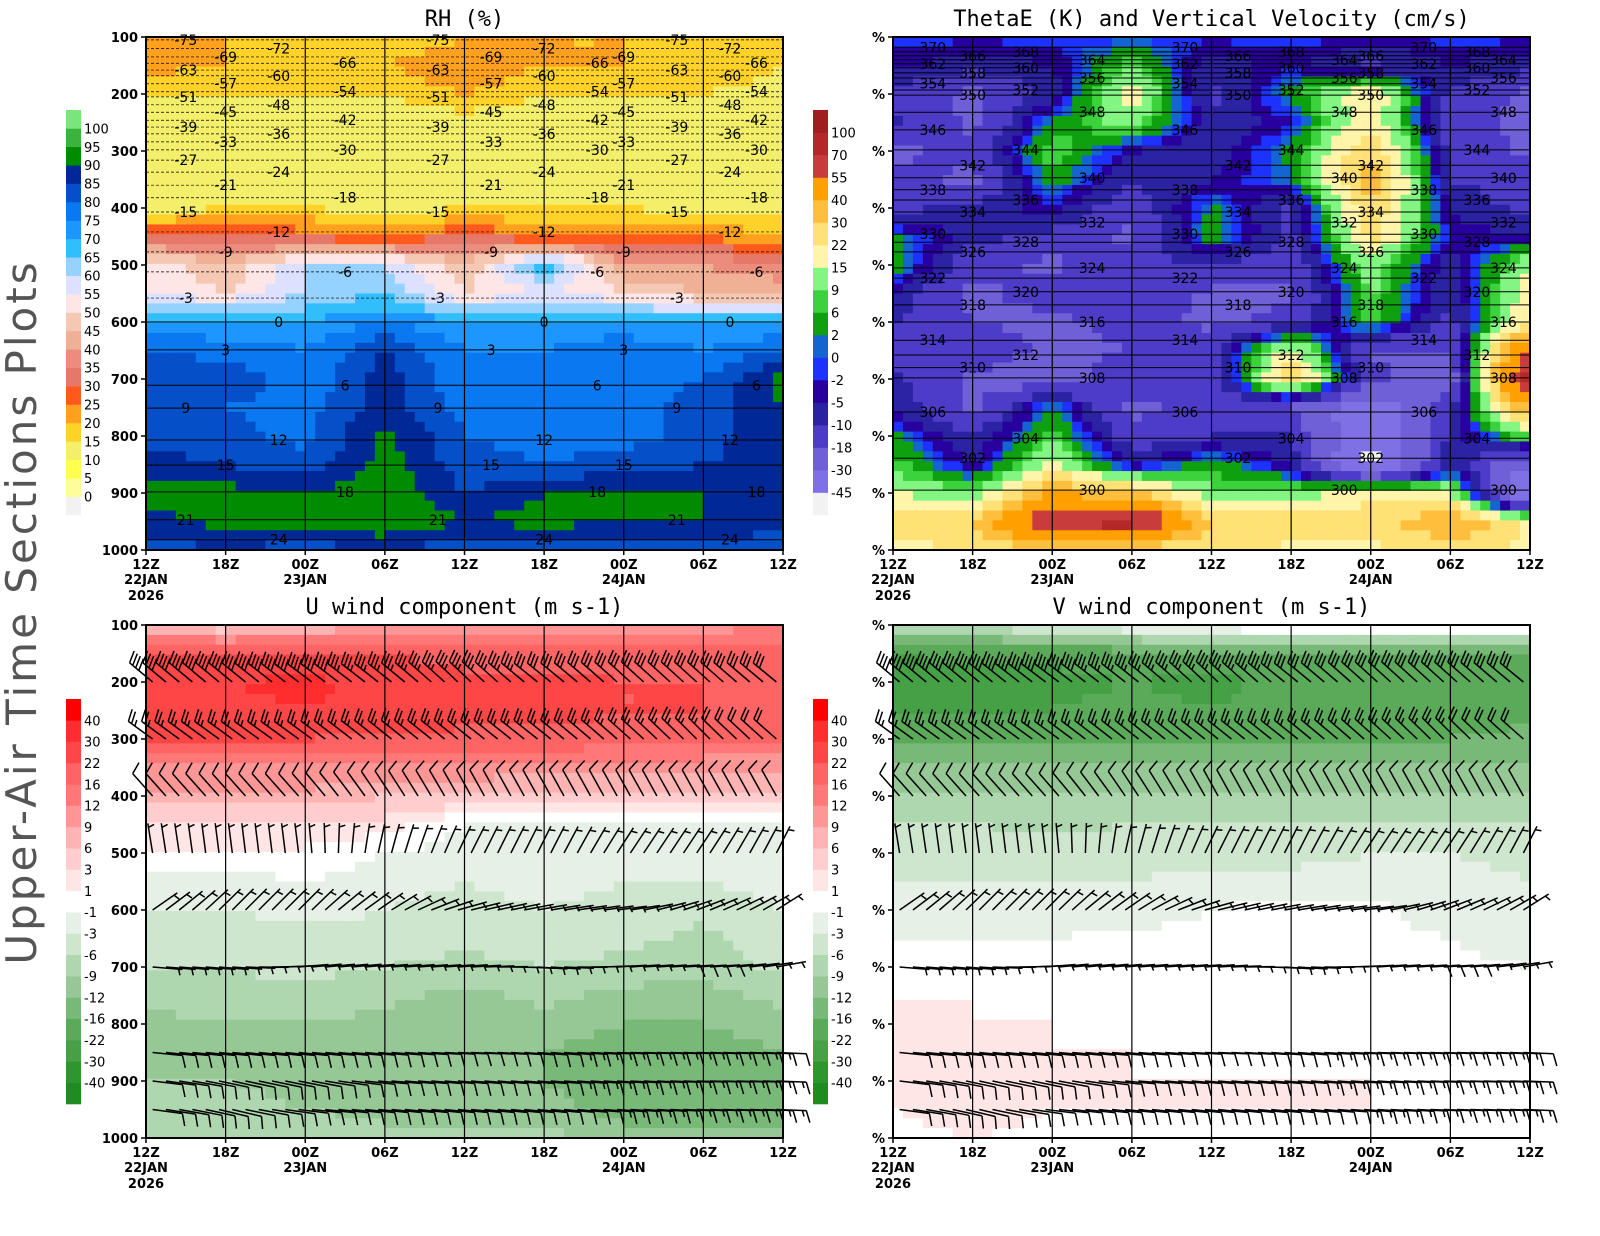  What do you see at coordinates (73, 487) in the screenshot?
I see `colorbar-box` at bounding box center [73, 487].